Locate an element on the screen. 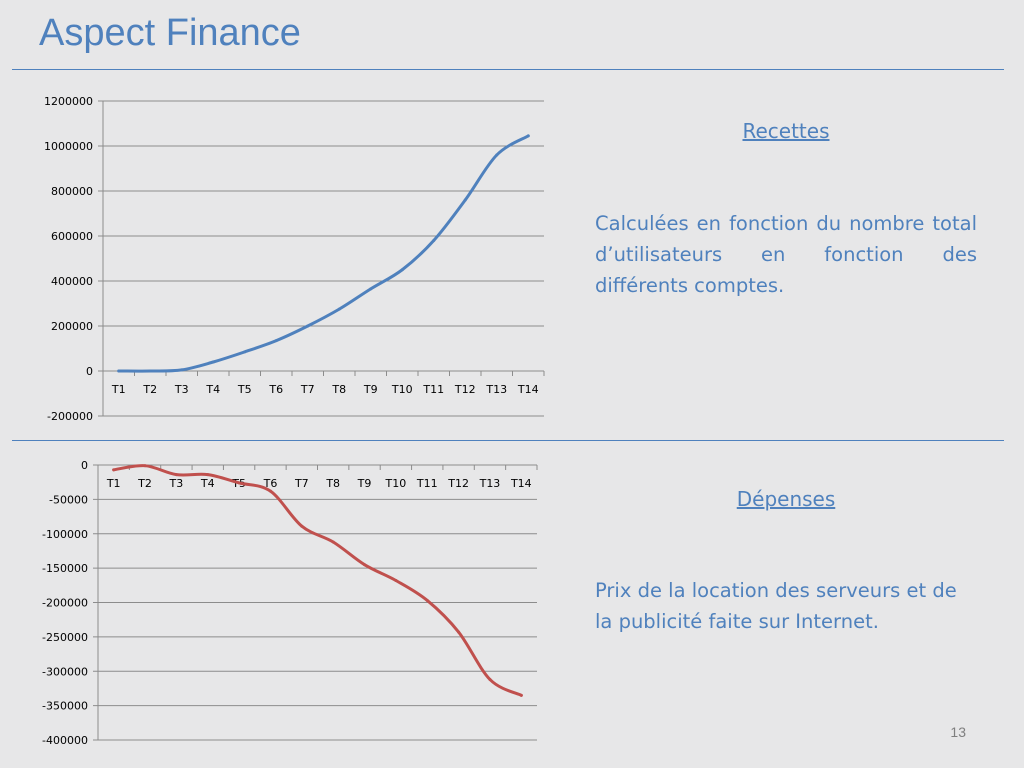 The width and height of the screenshot is (1024, 768). y-tick-label: 600000 is located at coordinates (72, 236).